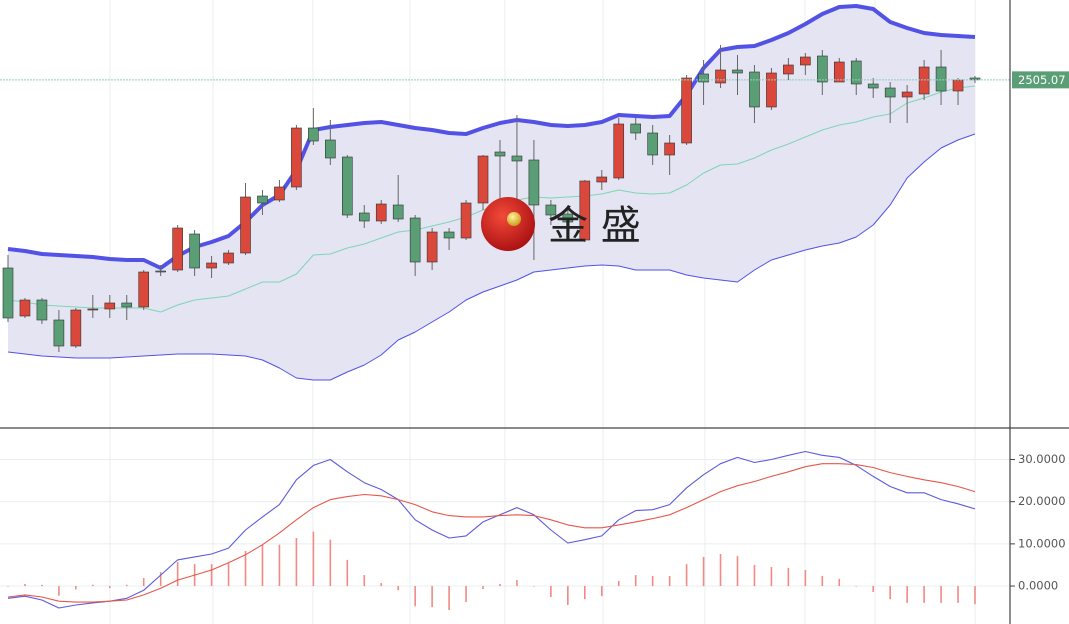 The image size is (1069, 624). Describe the element at coordinates (1042, 459) in the screenshot. I see `y-tick-label: 30.0000` at that location.